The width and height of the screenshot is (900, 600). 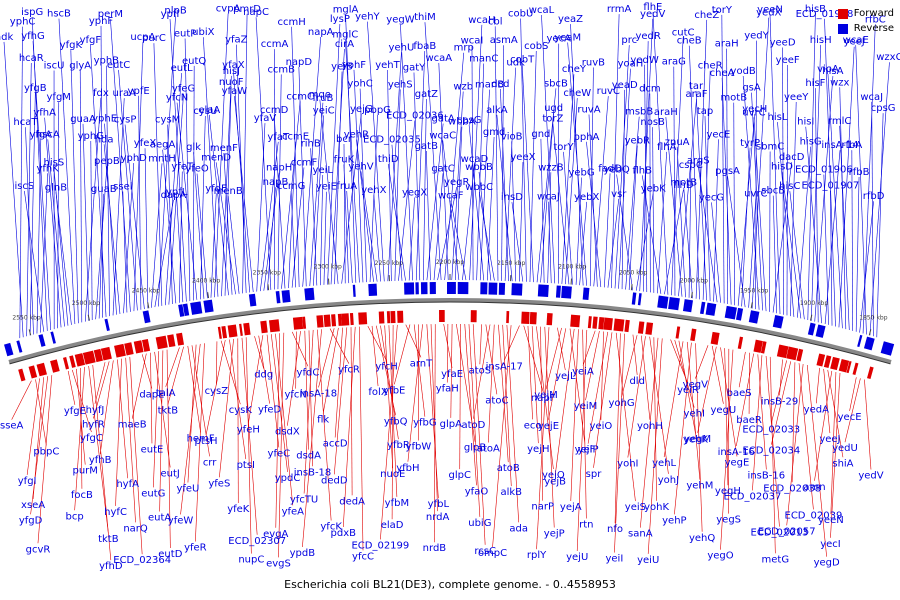 What do you see at coordinates (668, 480) in the screenshot?
I see `forward-gene-label: yohJ` at bounding box center [668, 480].